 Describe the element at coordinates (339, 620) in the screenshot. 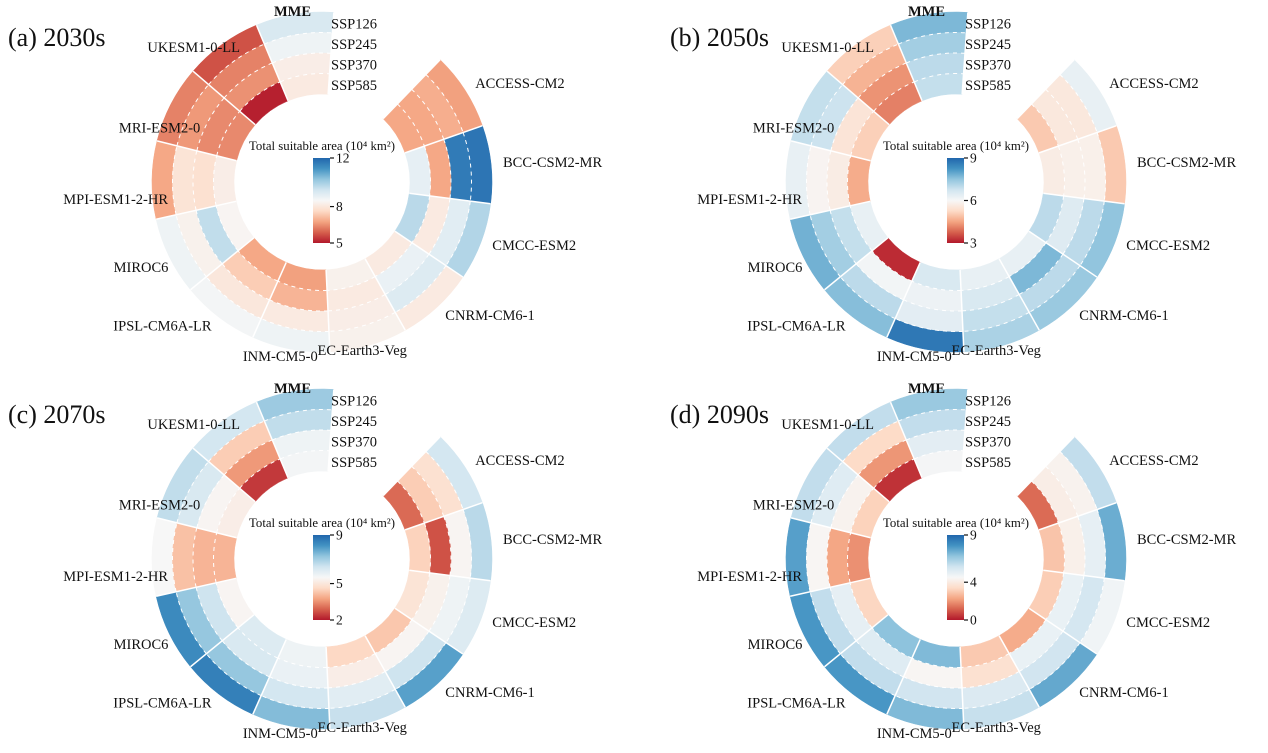

I see `colorbar-tick-label: 2` at that location.